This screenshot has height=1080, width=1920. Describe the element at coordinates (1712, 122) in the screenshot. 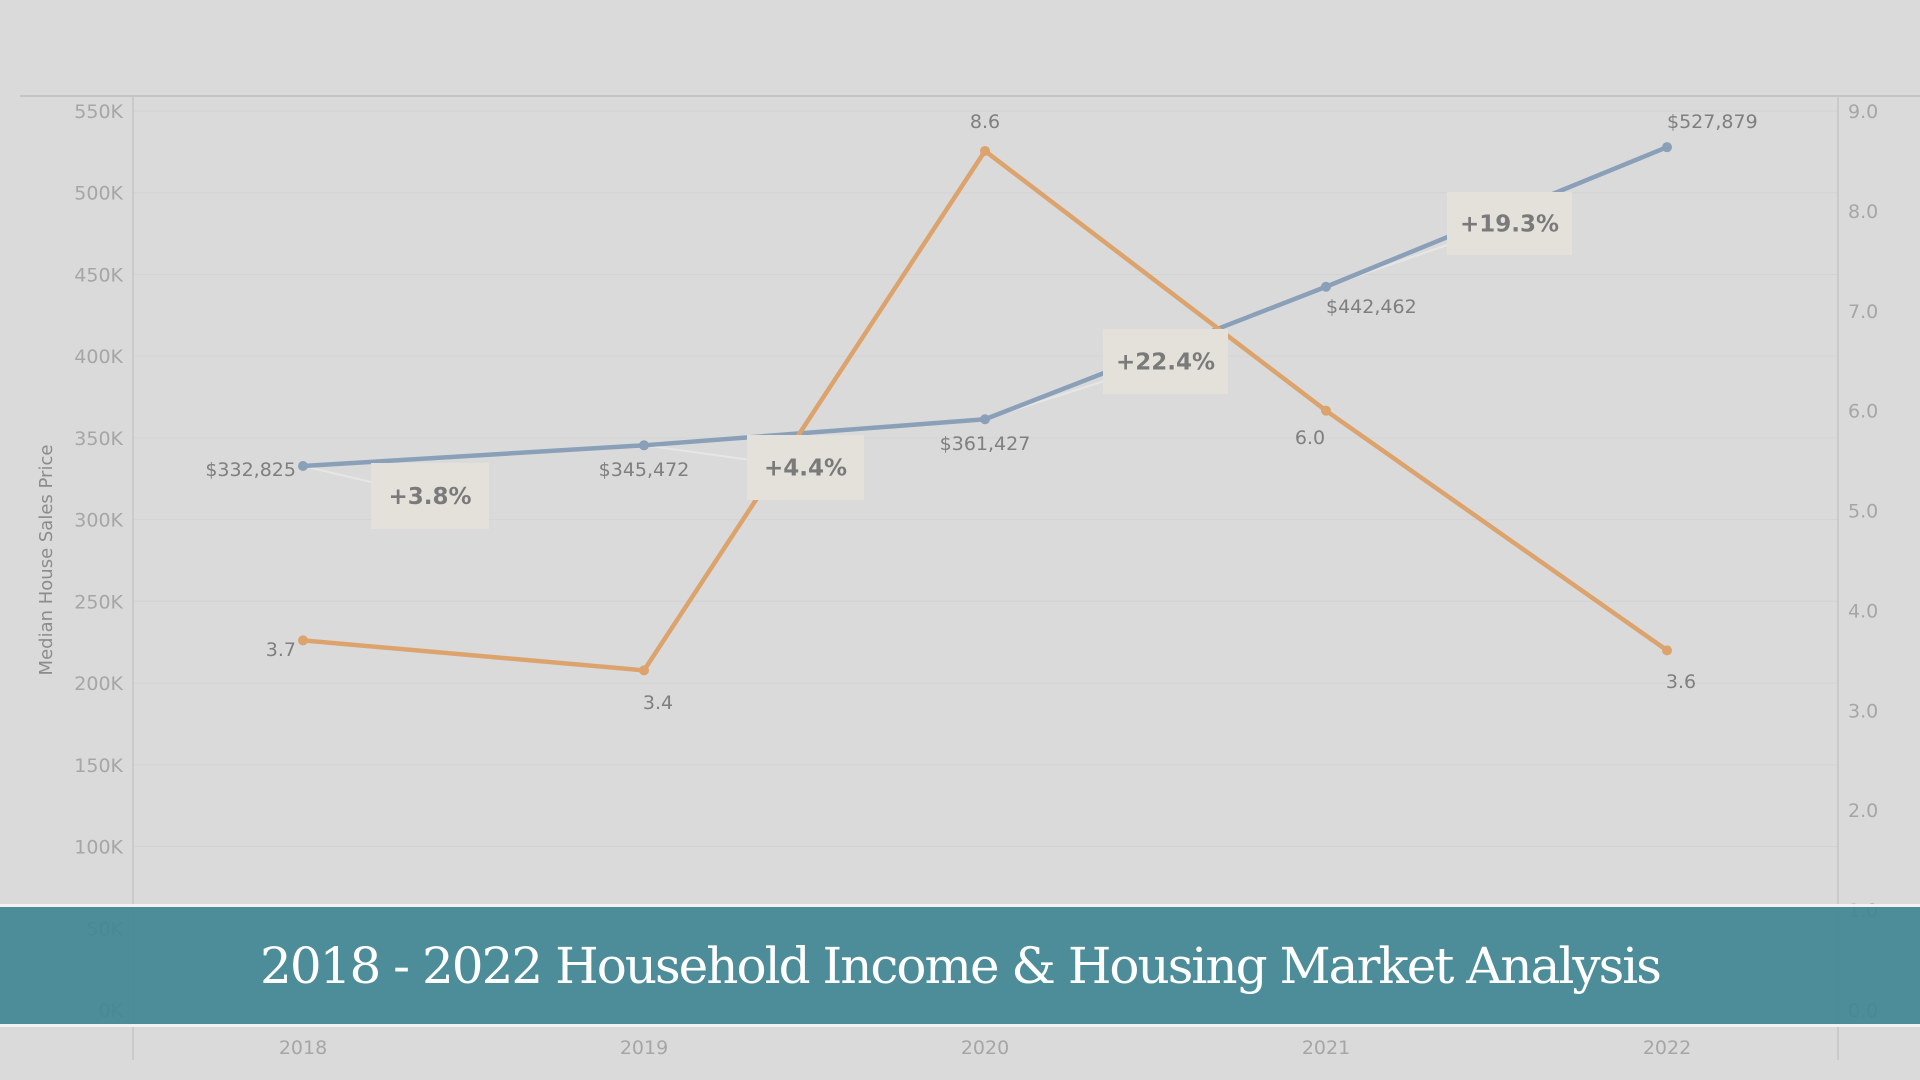

I see `price-data-label: $527,879` at that location.